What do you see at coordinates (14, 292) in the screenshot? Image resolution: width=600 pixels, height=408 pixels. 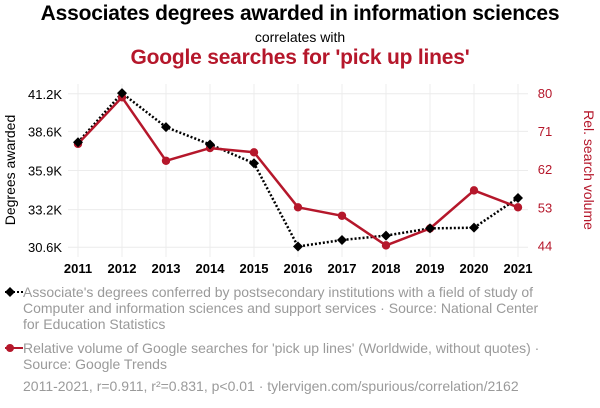 I see `legend-degrees-marker` at bounding box center [14, 292].